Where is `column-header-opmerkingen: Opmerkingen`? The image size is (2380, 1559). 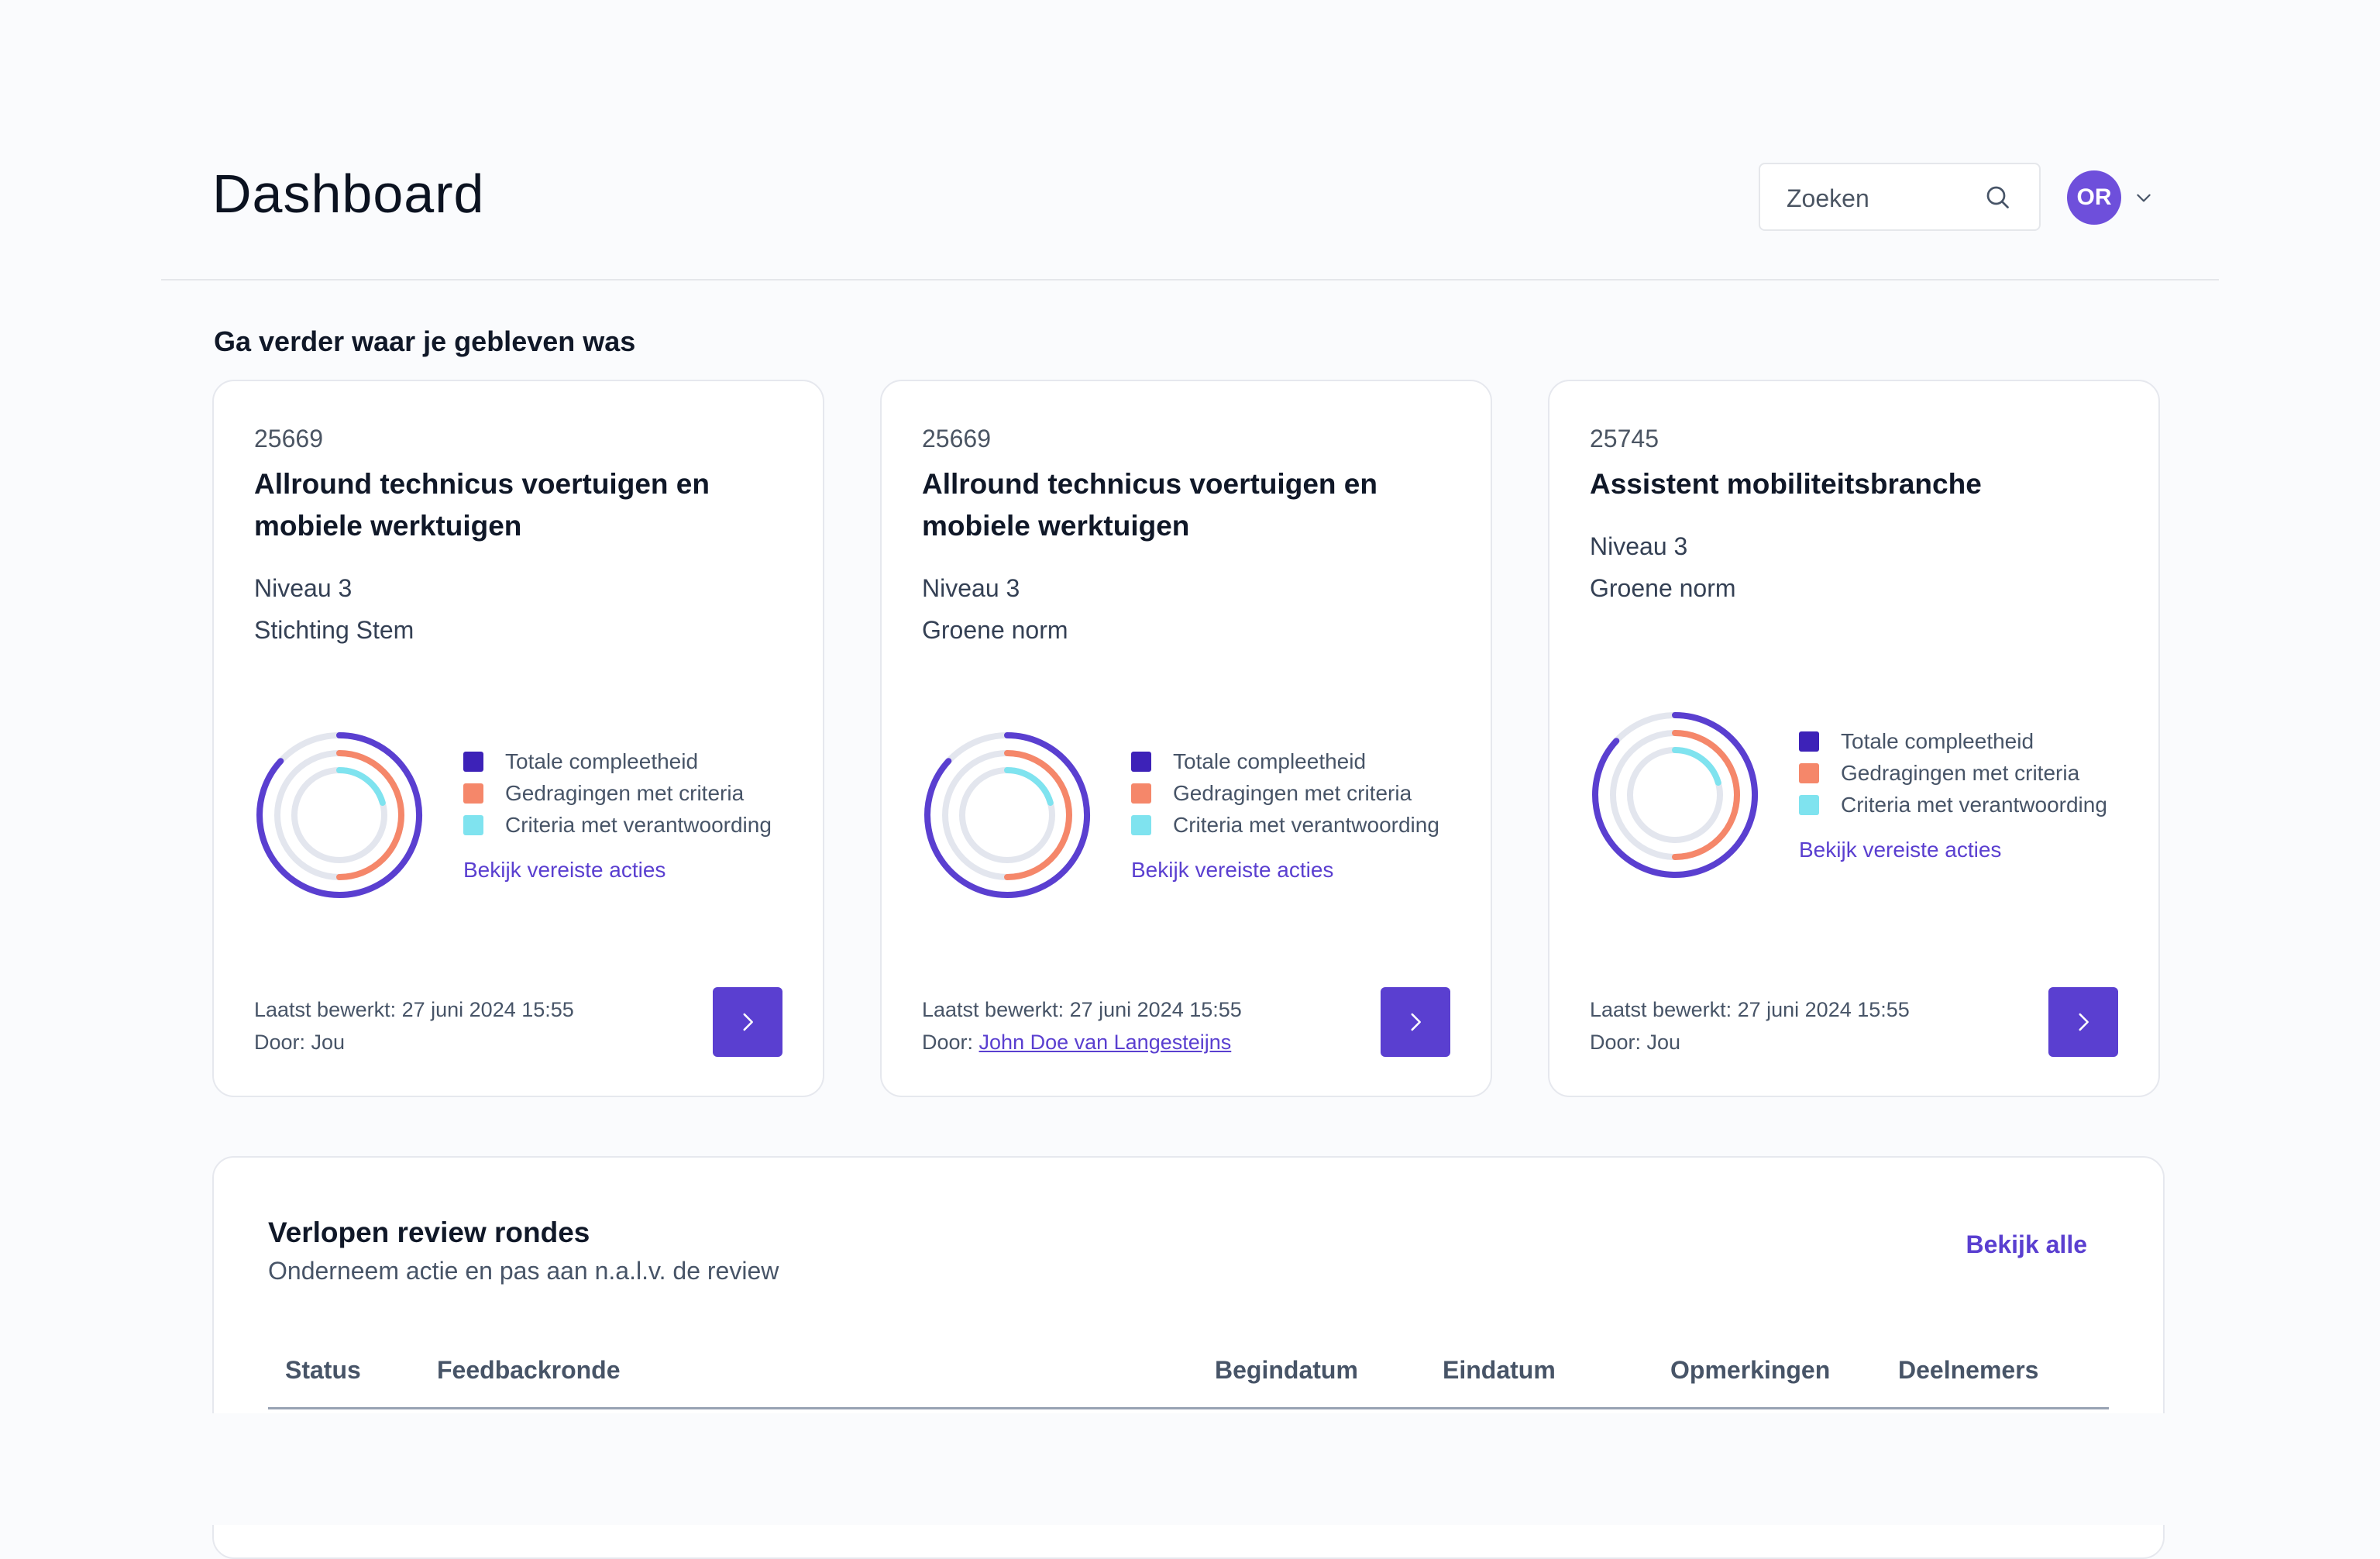 column-header-opmerkingen: Opmerkingen is located at coordinates (1751, 1370).